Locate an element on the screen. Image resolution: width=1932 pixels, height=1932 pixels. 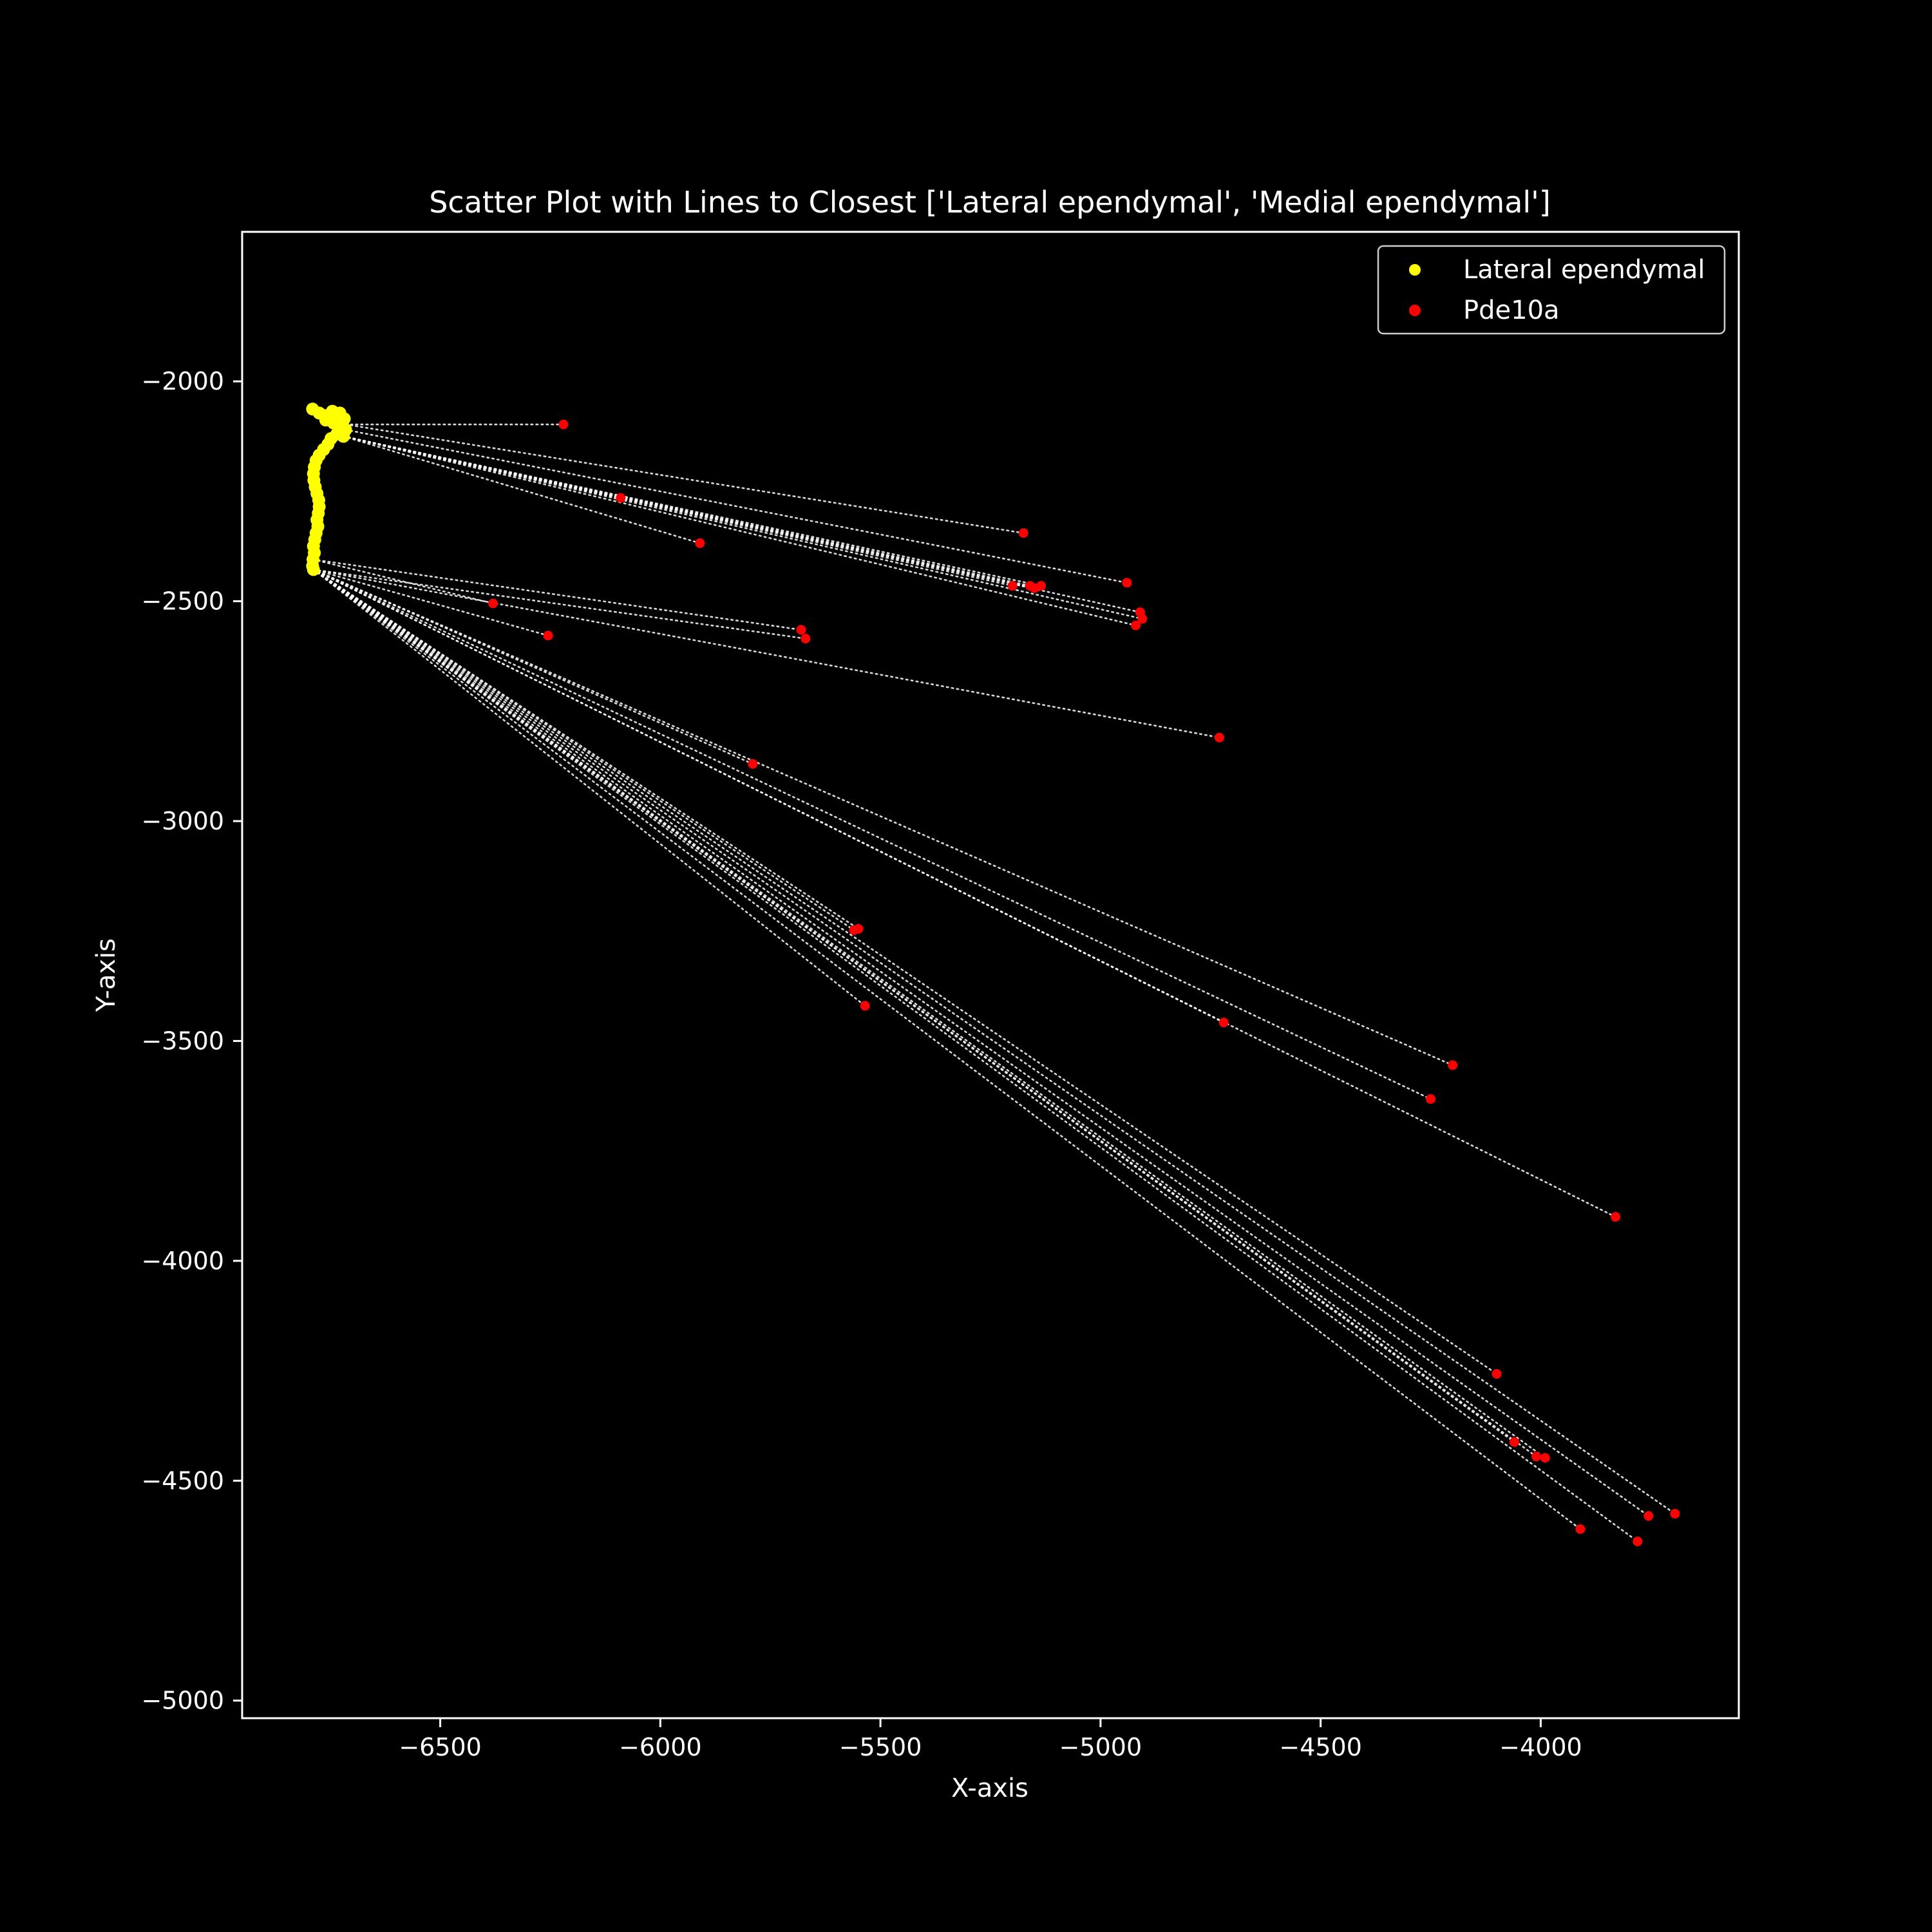
y-tick-label: −3000 is located at coordinates (183, 821).